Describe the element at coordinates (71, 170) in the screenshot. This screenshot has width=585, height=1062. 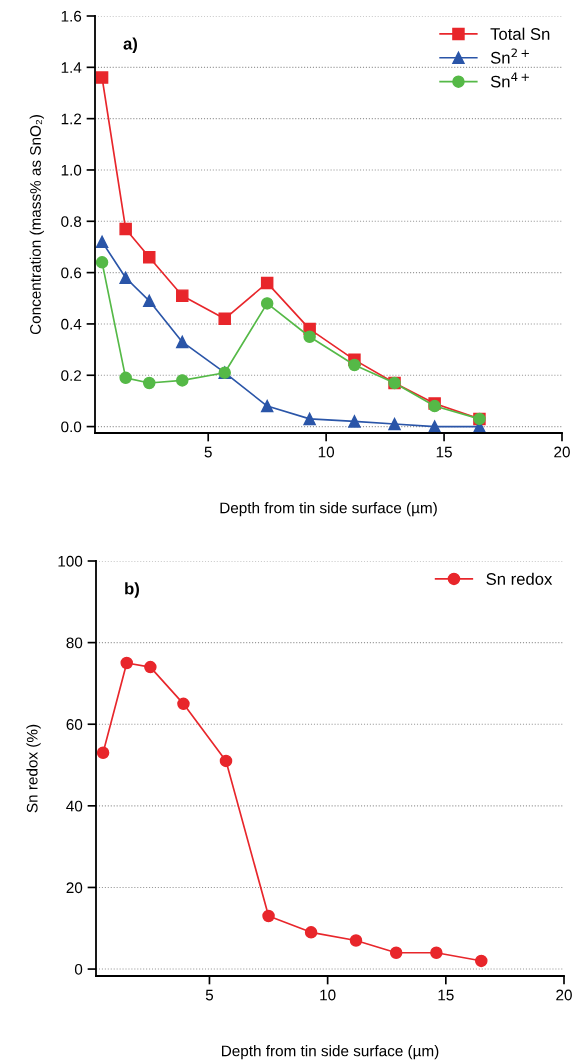
I see `y-tick-label: 1.0` at that location.